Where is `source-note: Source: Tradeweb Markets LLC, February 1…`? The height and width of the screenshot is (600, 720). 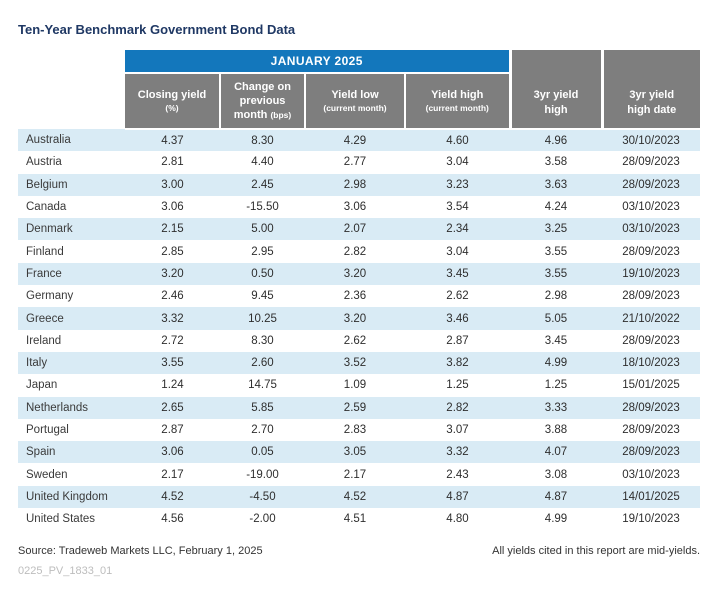
source-note: Source: Tradeweb Markets LLC, February 1… is located at coordinates (140, 551).